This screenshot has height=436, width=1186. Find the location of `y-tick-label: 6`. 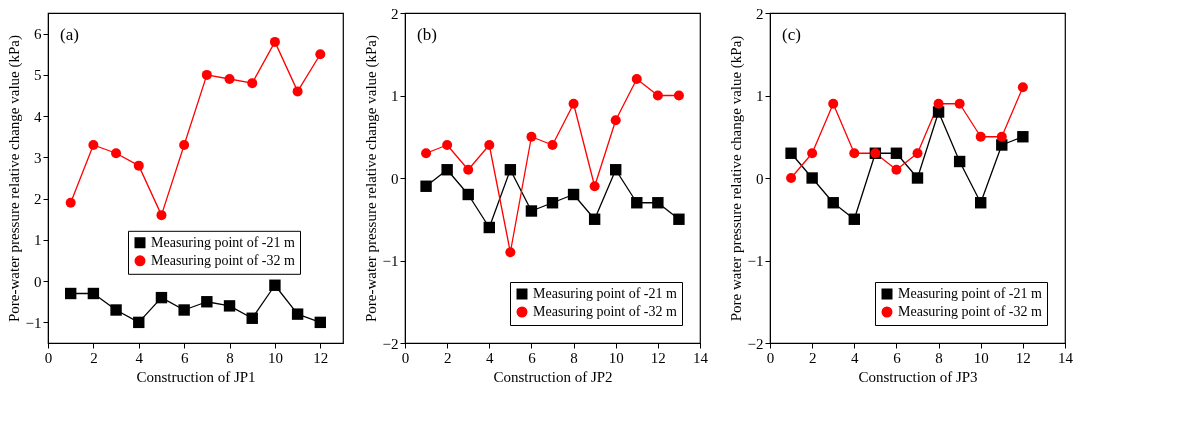

y-tick-label: 6 is located at coordinates (38, 34).